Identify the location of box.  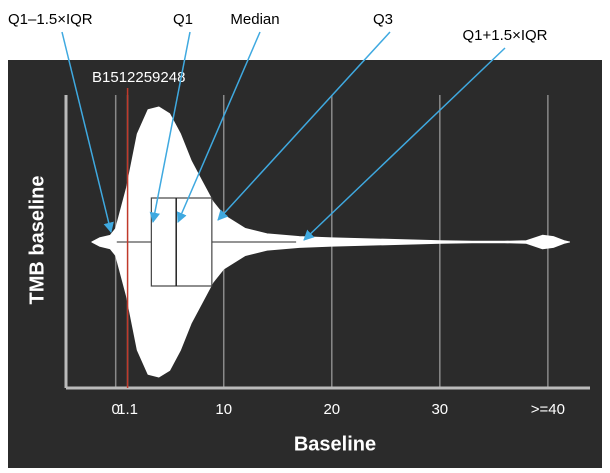
(181, 242).